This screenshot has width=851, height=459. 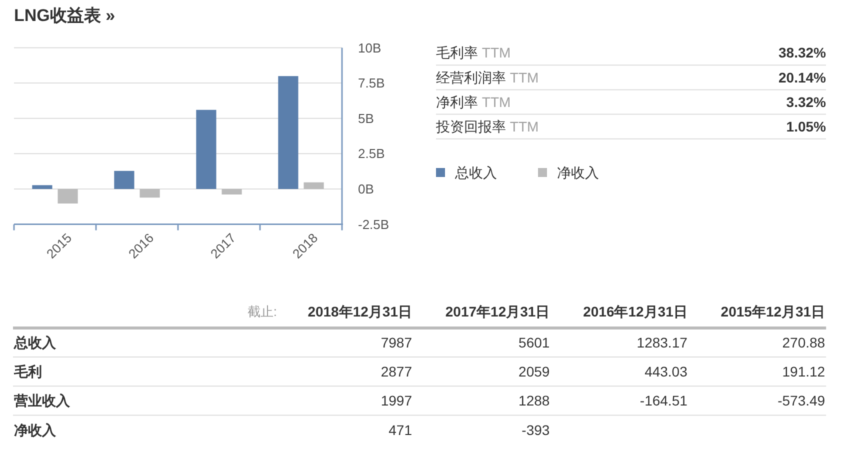 I want to click on data-label: 471, so click(x=400, y=430).